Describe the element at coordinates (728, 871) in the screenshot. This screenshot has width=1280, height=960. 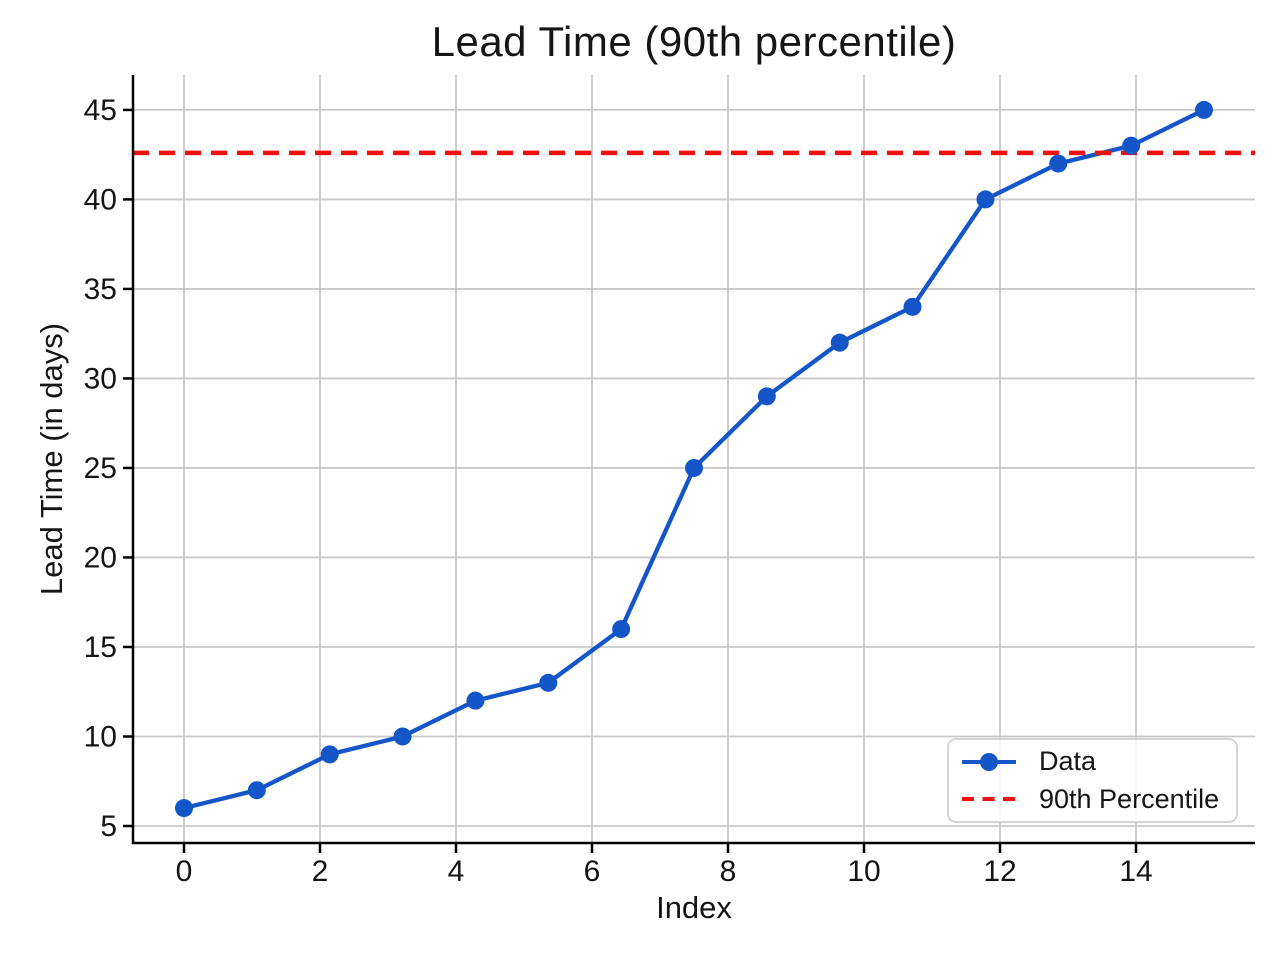
I see `x-tick-label: 8` at that location.